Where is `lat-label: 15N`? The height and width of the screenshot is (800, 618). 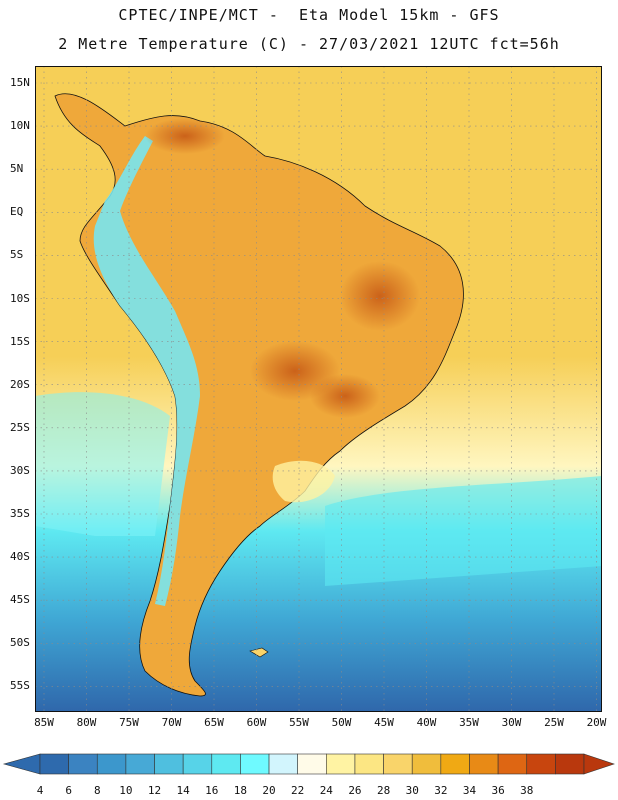 lat-label: 15N is located at coordinates (20, 82).